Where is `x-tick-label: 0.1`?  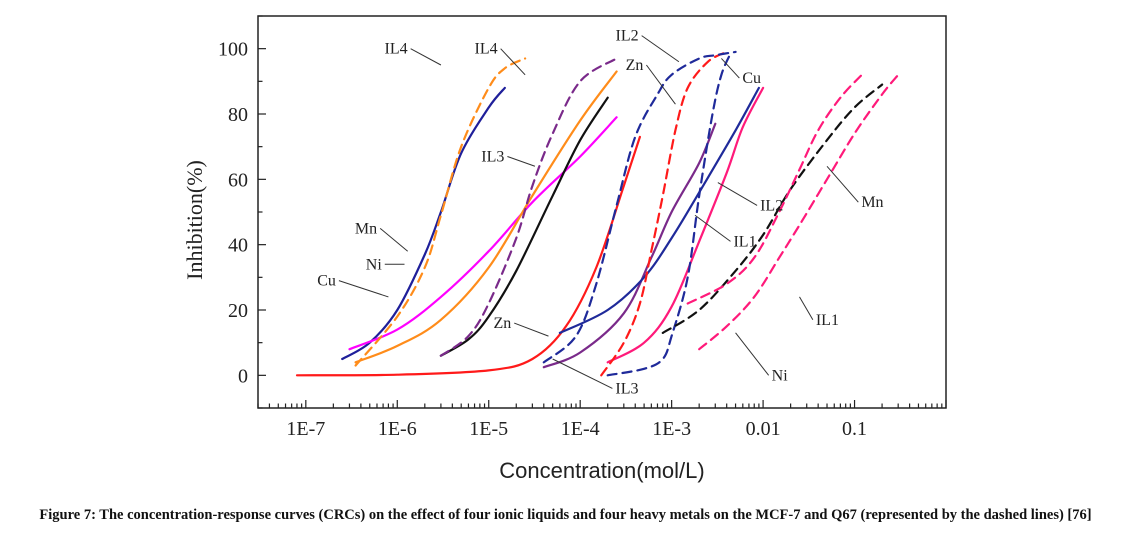 x-tick-label: 0.1 is located at coordinates (854, 429).